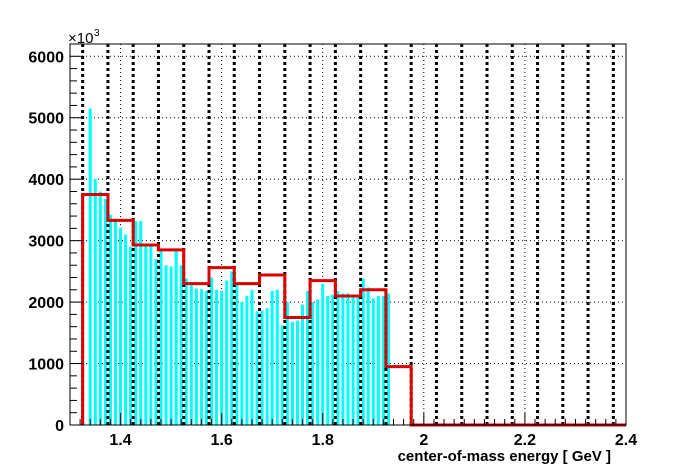 The height and width of the screenshot is (472, 696). What do you see at coordinates (120, 440) in the screenshot?
I see `x-tick-label: 1.4` at bounding box center [120, 440].